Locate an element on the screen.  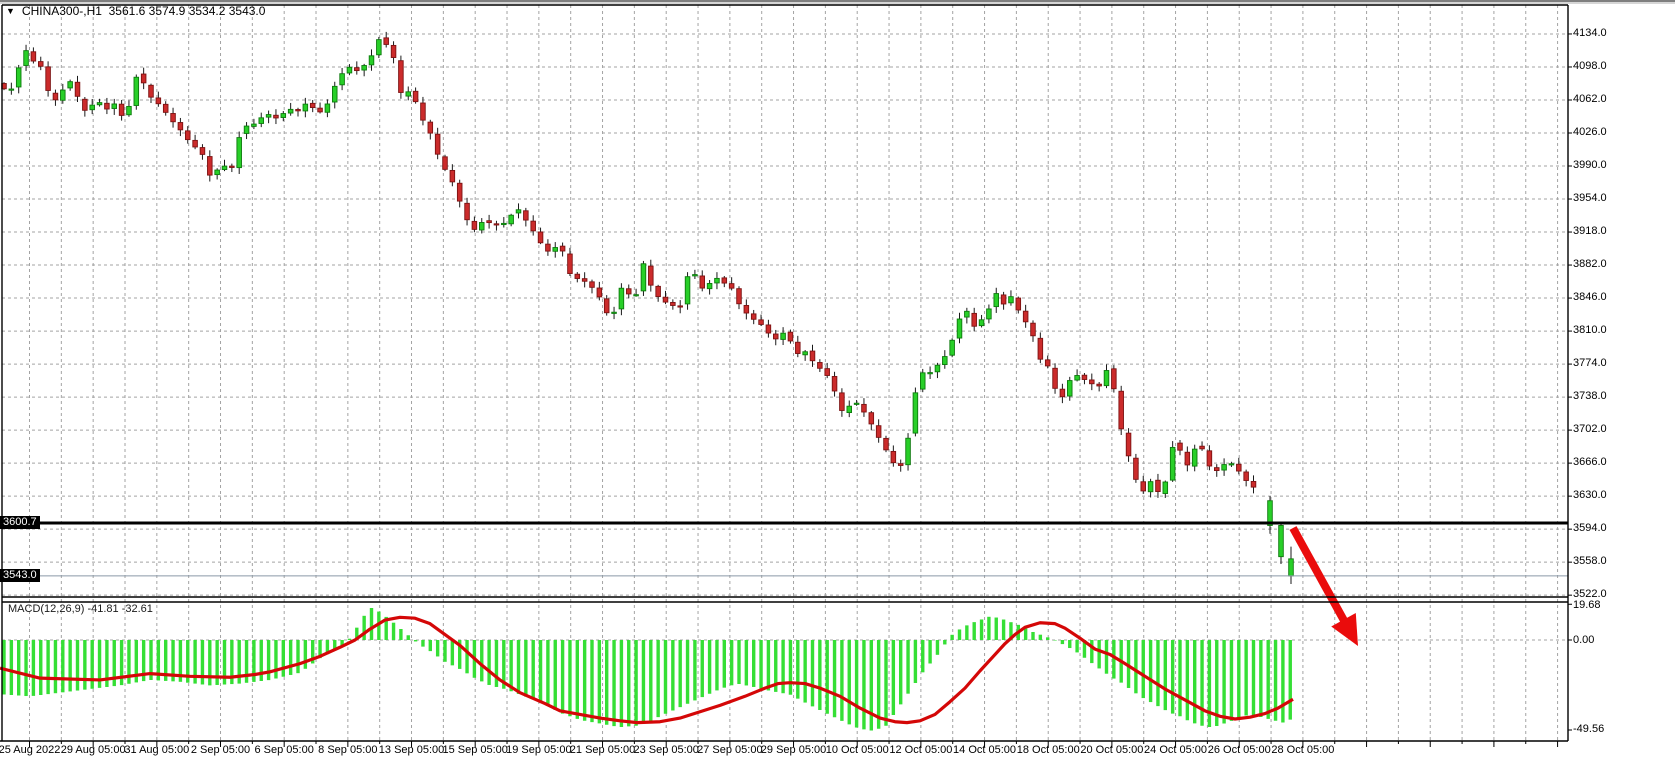
price-axis-label: 3918.0 is located at coordinates (1590, 231).